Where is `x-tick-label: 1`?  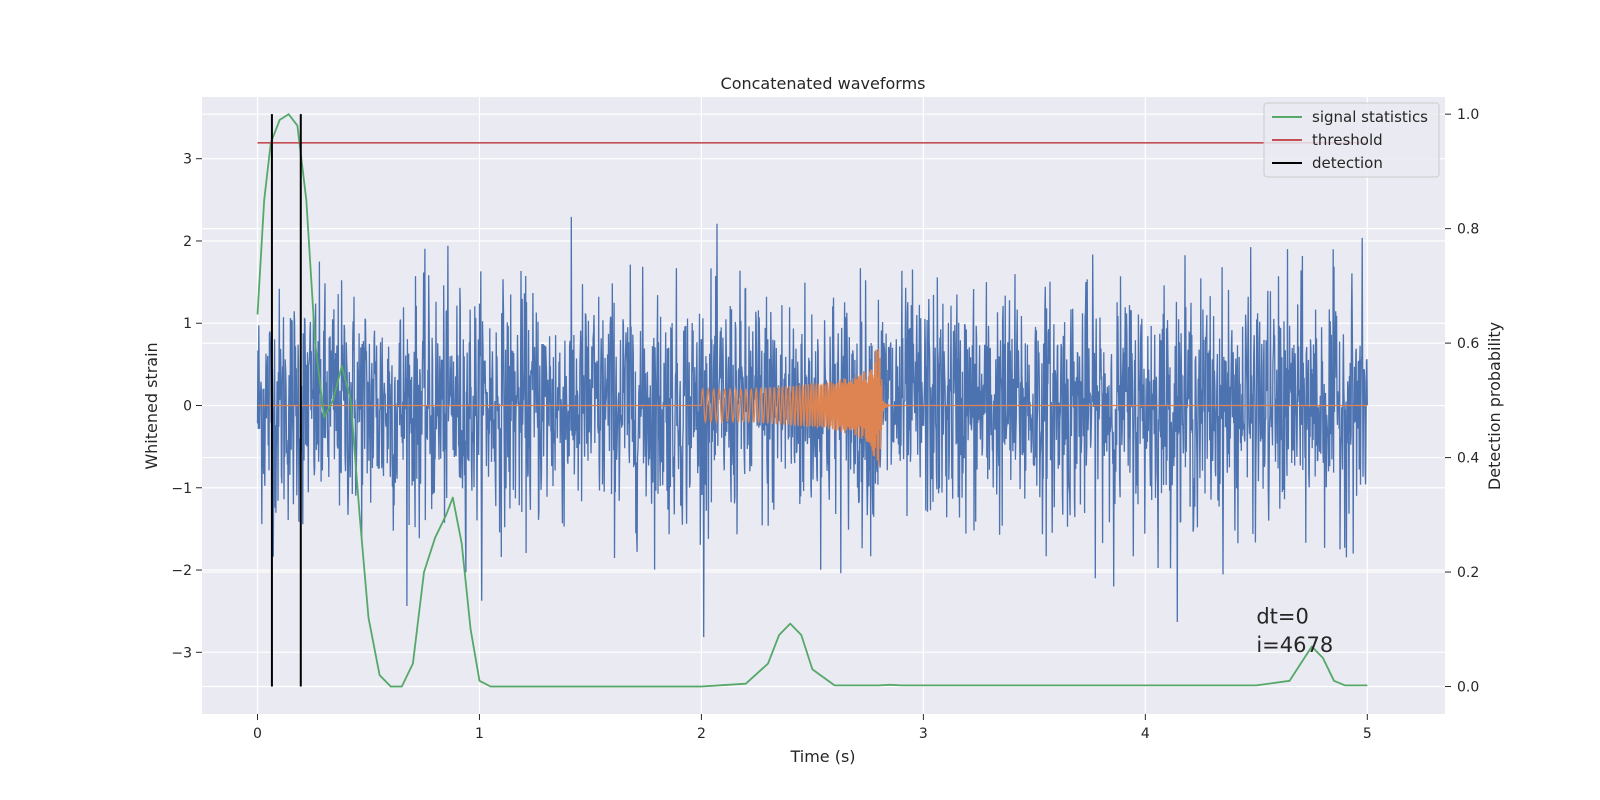 x-tick-label: 1 is located at coordinates (479, 734).